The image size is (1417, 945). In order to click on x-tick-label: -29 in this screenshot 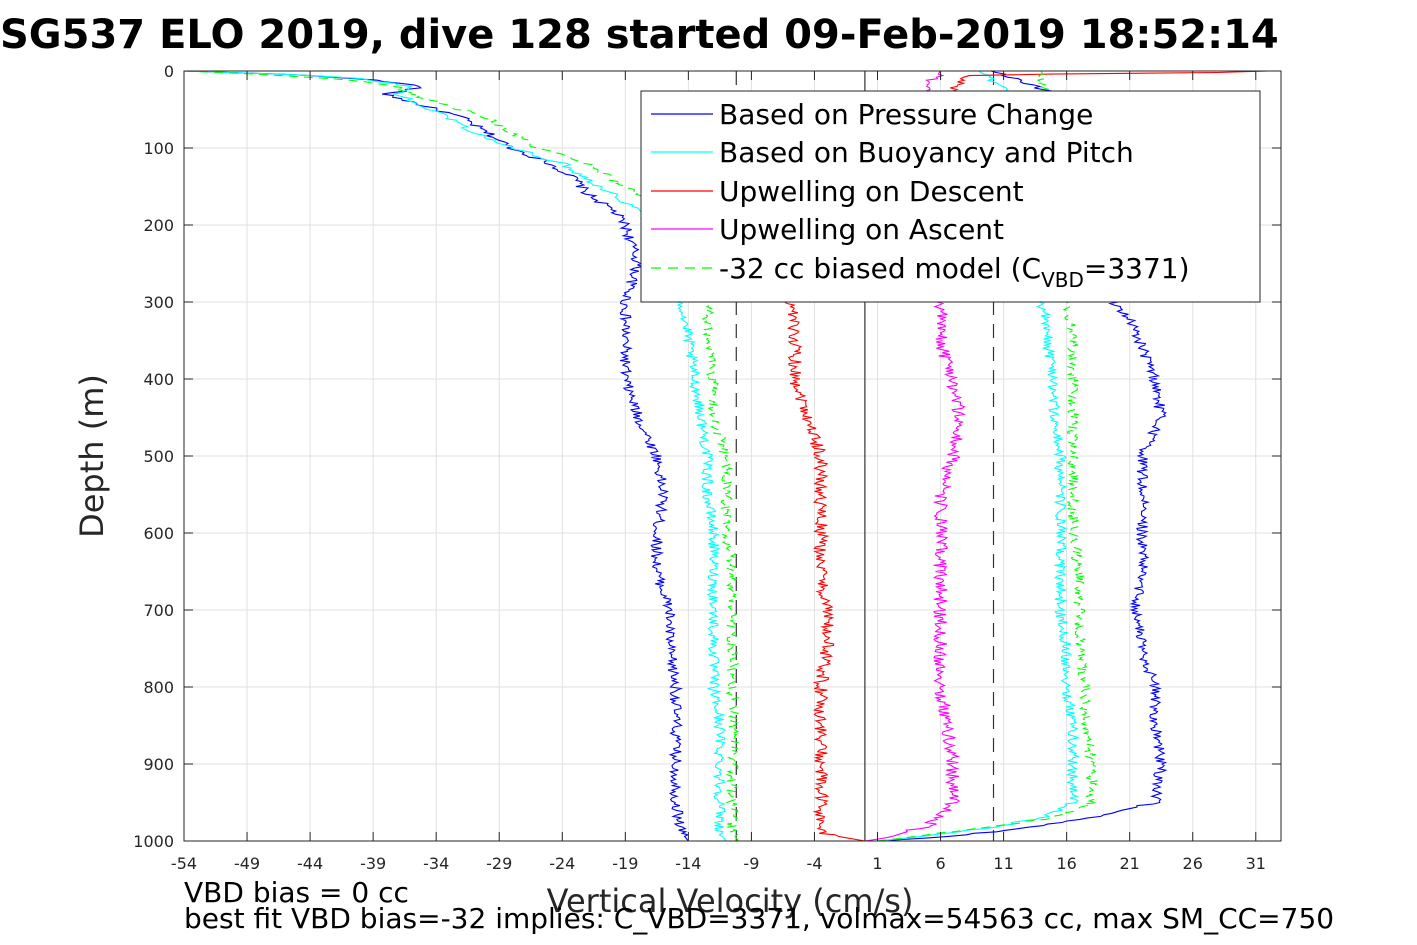, I will do `click(499, 863)`.